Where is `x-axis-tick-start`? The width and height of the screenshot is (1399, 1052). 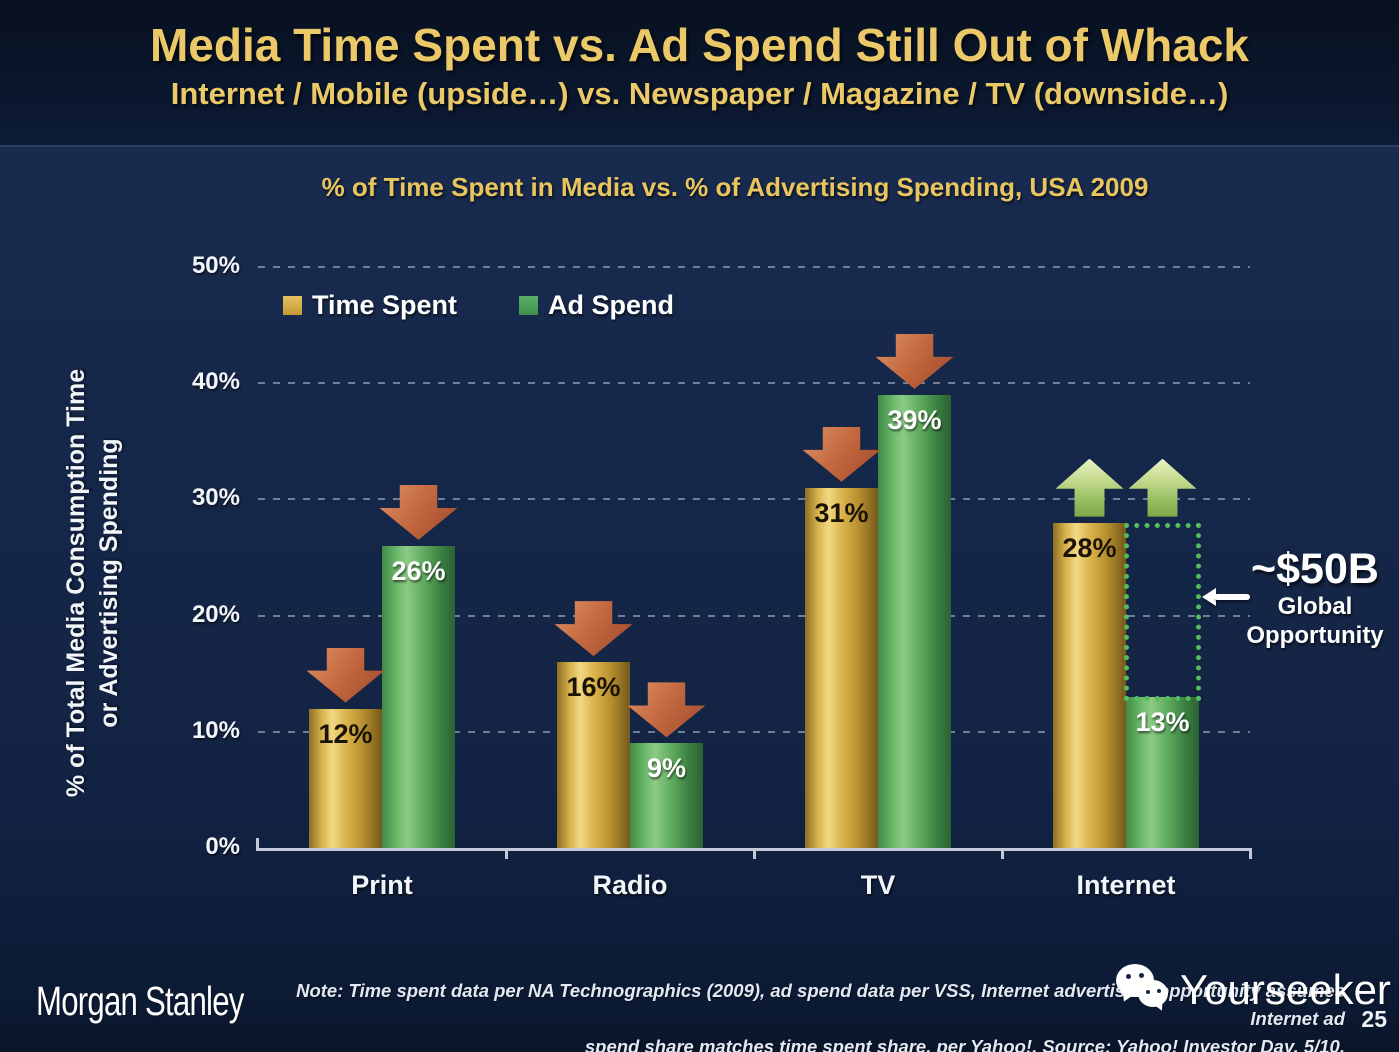 x-axis-tick-start is located at coordinates (257, 843).